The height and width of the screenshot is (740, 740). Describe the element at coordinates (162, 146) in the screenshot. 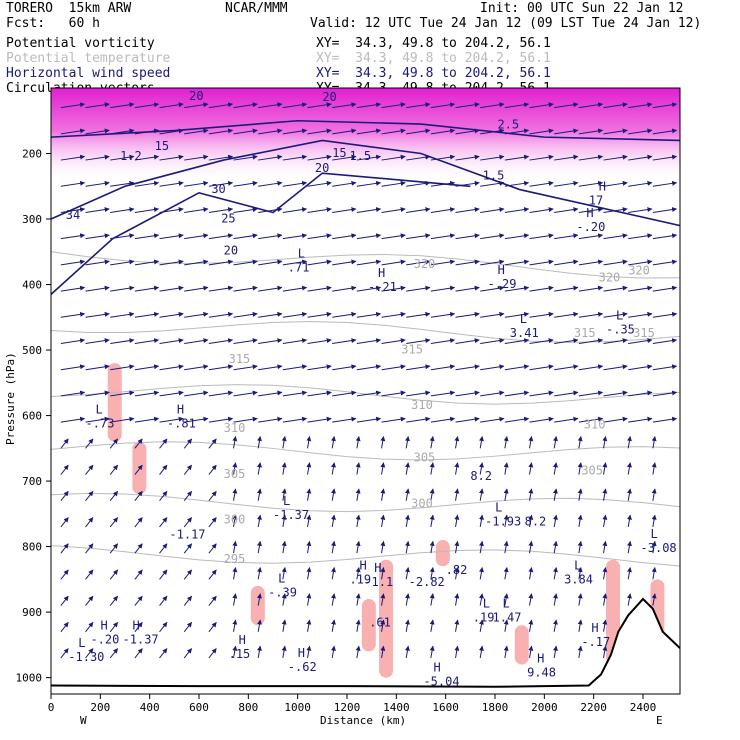

I see `wind-speed-label: 15` at that location.